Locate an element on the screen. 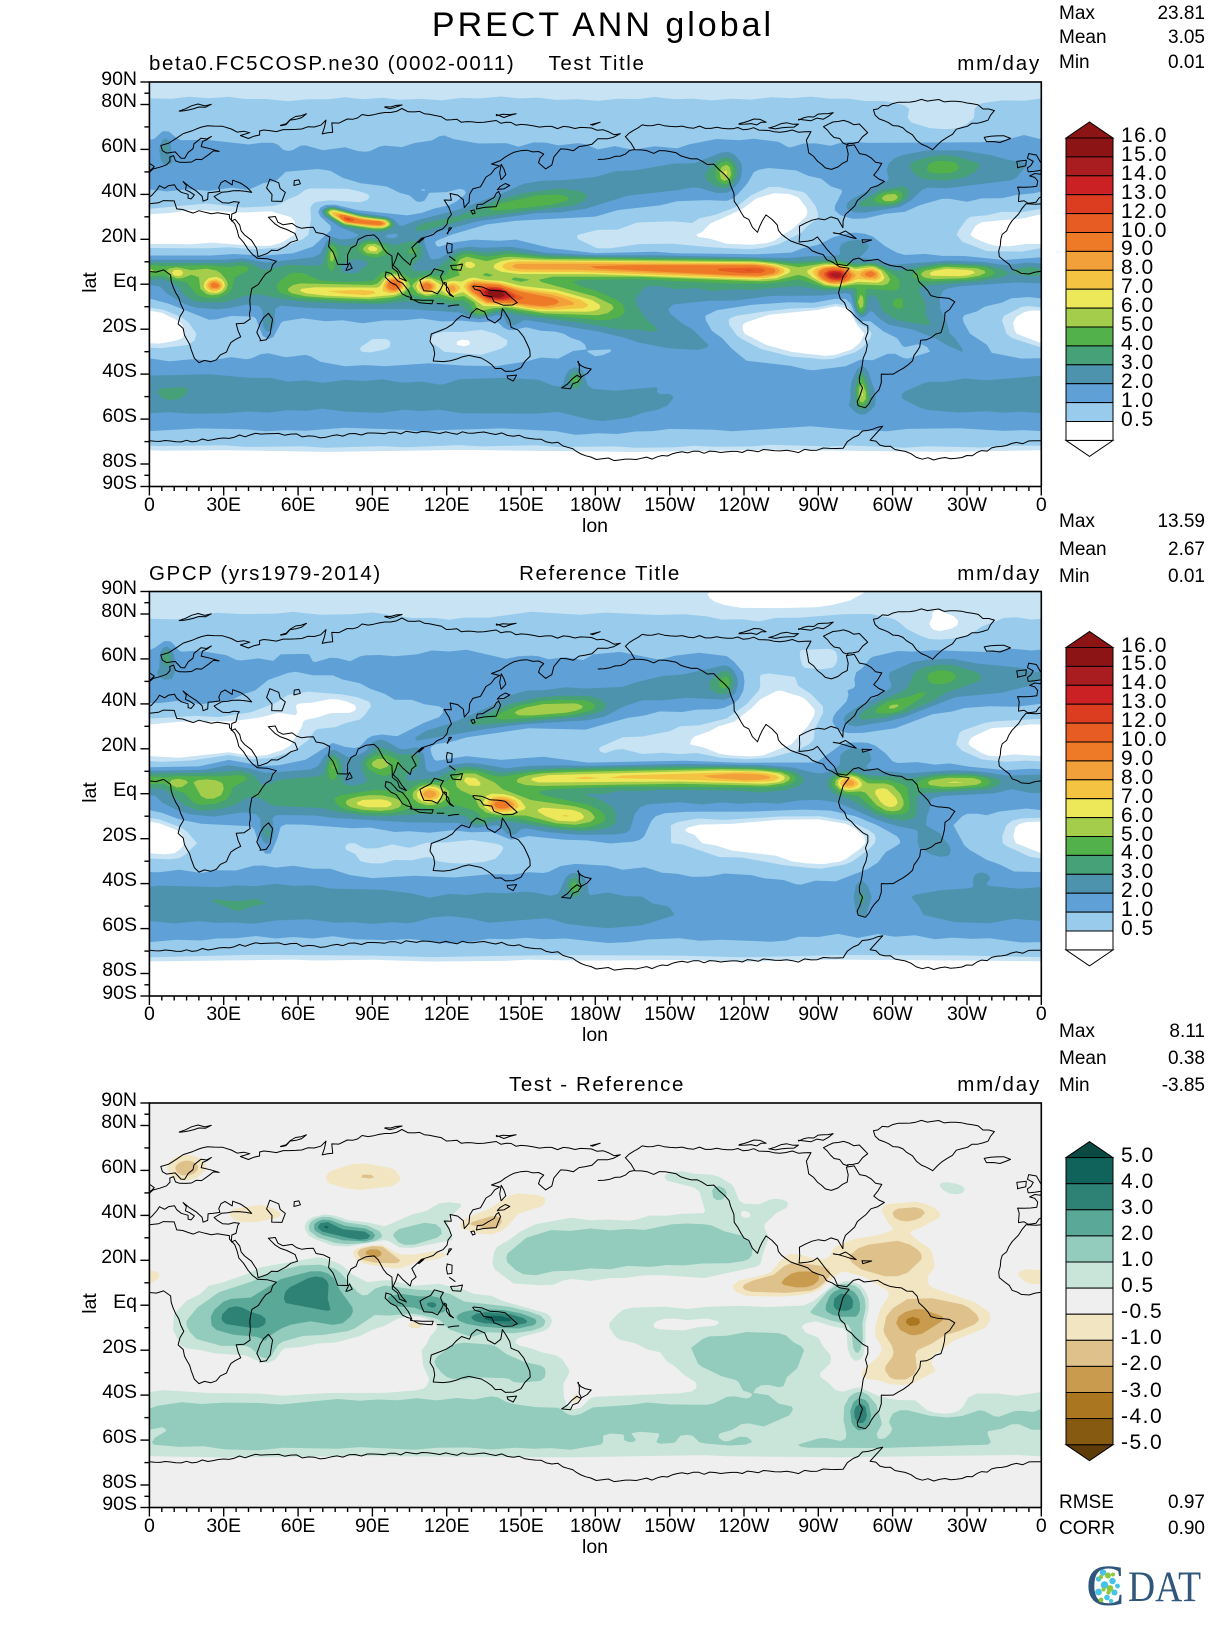 The width and height of the screenshot is (1212, 1628). svg-text: DAT is located at coordinates (1164, 1587).